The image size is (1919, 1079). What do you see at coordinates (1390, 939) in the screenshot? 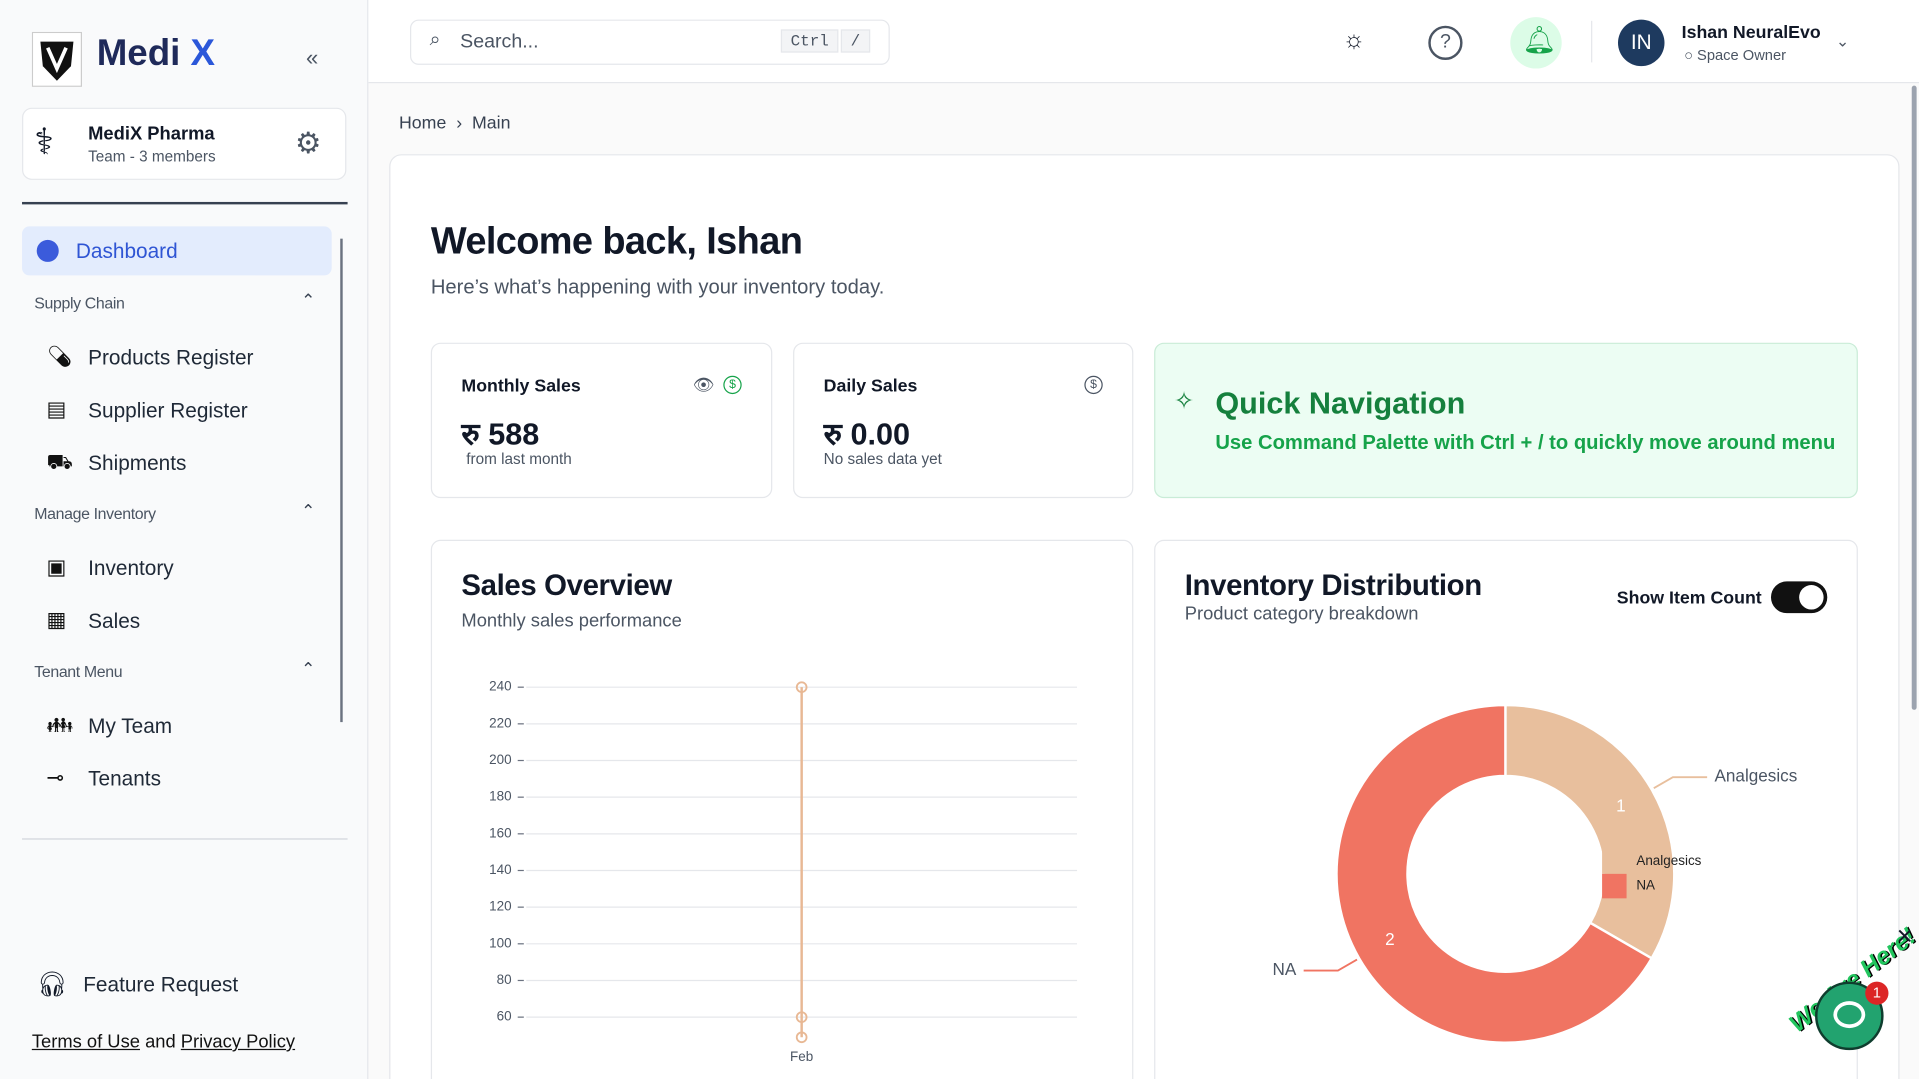
I see `data-label: 2` at bounding box center [1390, 939].